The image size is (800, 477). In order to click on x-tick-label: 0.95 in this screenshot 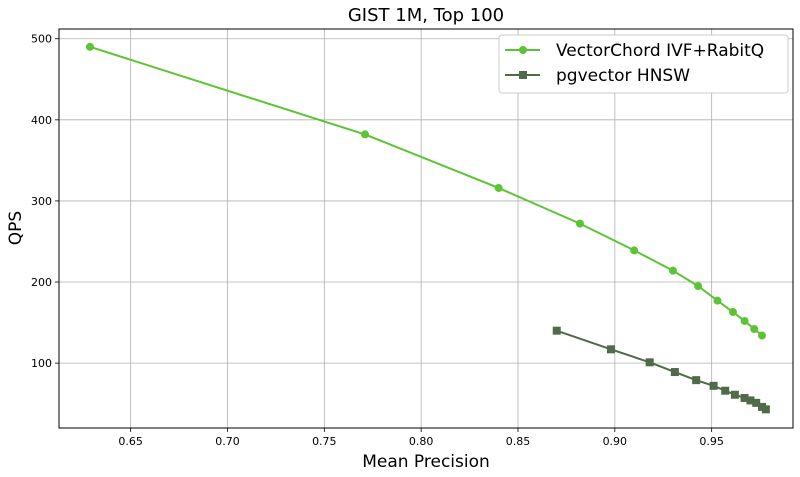, I will do `click(711, 441)`.